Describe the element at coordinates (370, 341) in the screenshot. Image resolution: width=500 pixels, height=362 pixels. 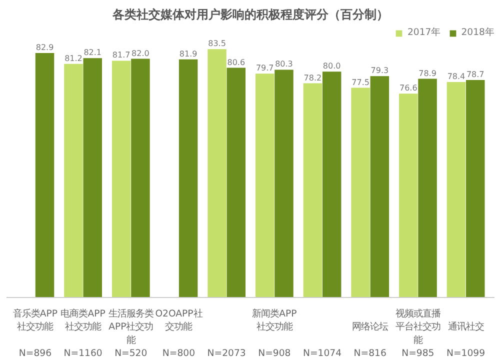
I see `category-label: 网络论坛 N=816` at that location.